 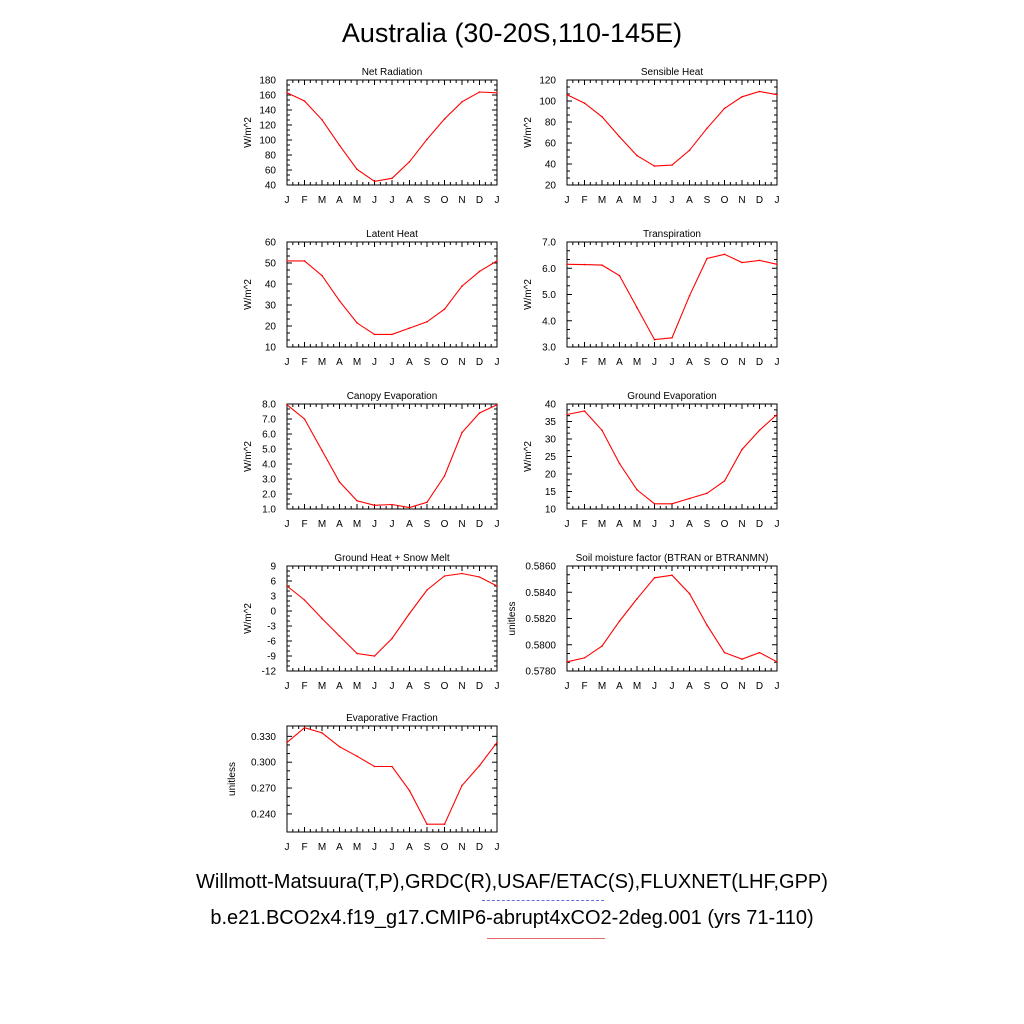 What do you see at coordinates (540, 645) in the screenshot?
I see `y-tick-label: 0.5800` at bounding box center [540, 645].